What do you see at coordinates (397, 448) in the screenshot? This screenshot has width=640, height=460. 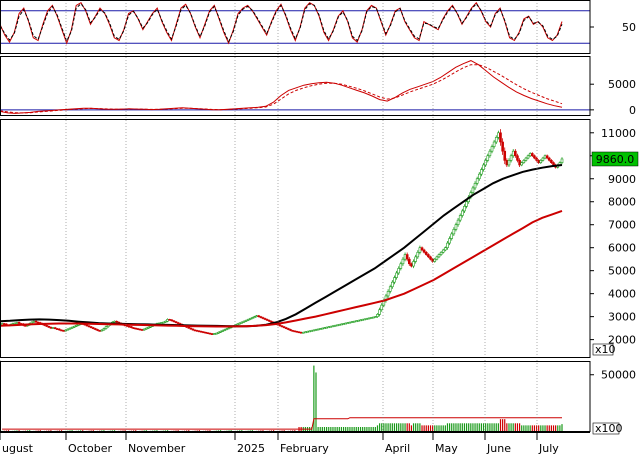 I see `xtick-label-5: April` at bounding box center [397, 448].